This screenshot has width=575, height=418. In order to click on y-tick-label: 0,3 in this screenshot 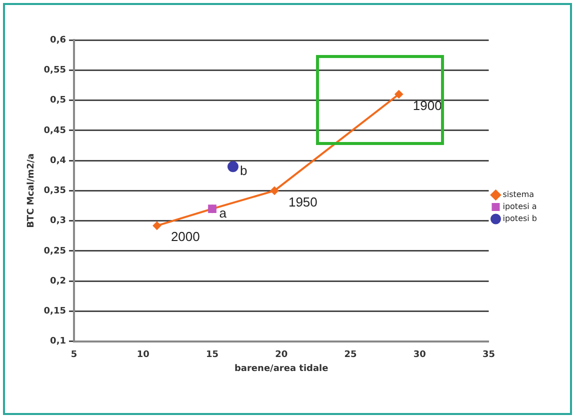, I will do `click(58, 221)`.